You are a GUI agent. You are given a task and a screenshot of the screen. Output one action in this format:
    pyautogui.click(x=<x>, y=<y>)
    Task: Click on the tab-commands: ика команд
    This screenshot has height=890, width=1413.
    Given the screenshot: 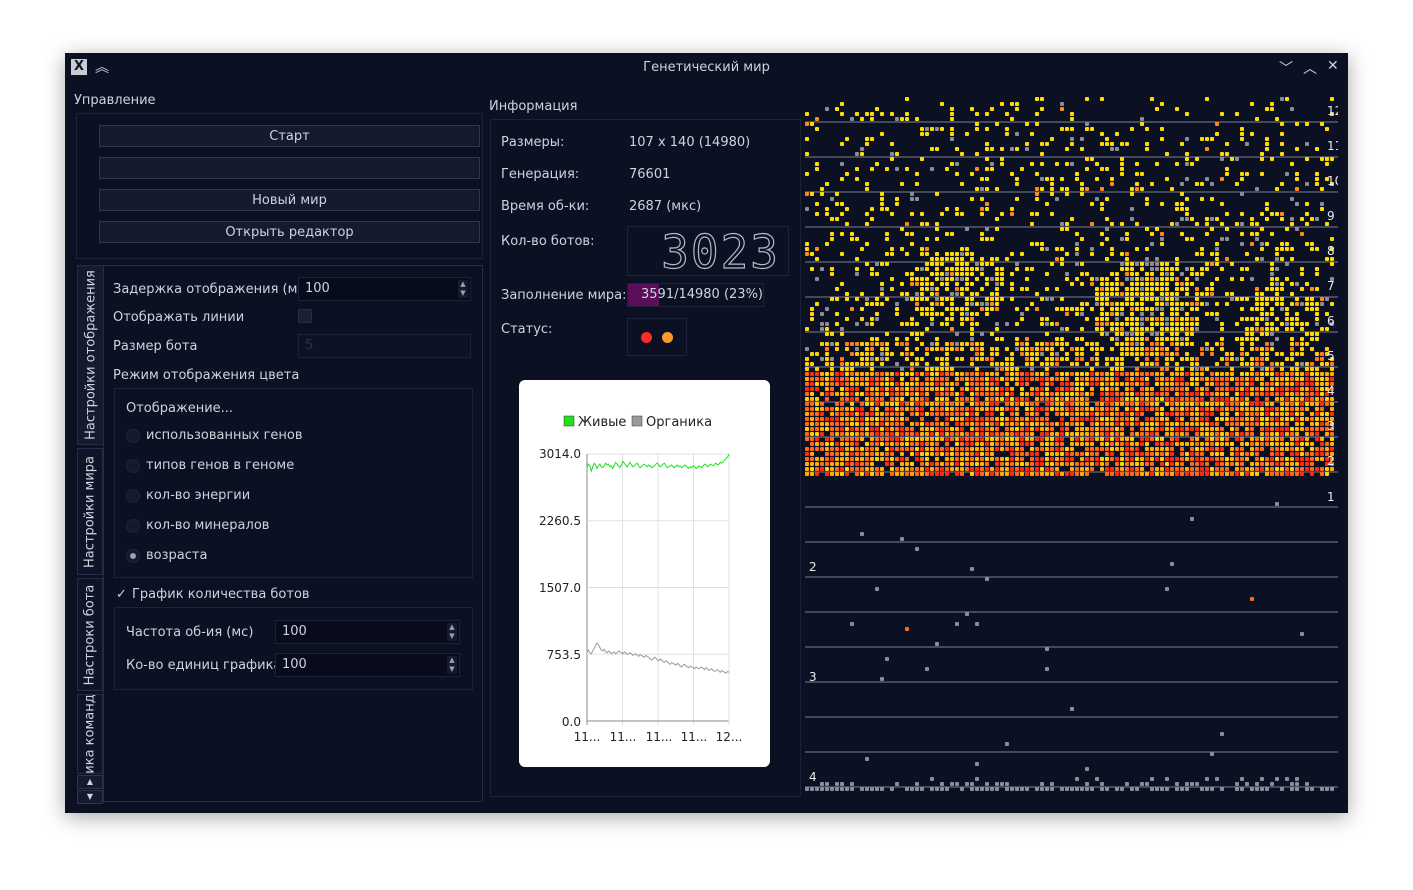 What is the action you would take?
    pyautogui.click(x=90, y=734)
    